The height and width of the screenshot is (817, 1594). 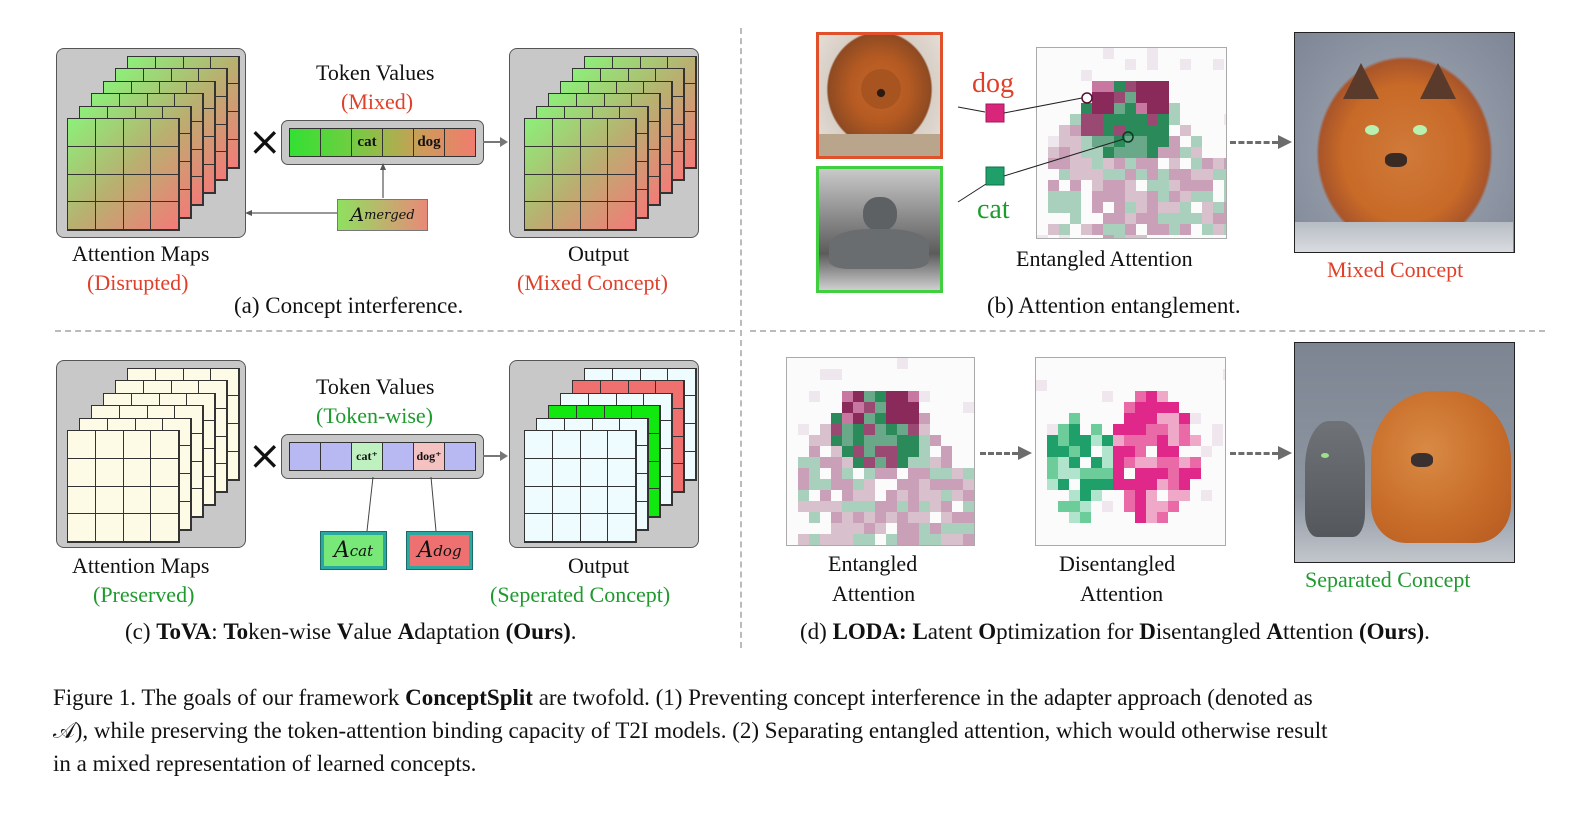 I want to click on dog-photo-connector, so click(x=971, y=109).